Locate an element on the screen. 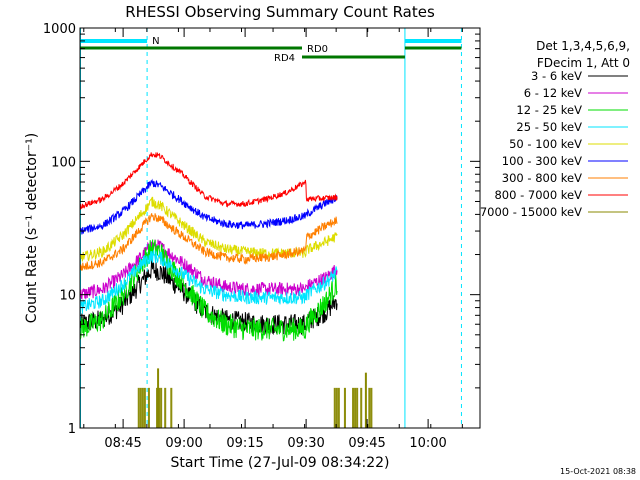 The height and width of the screenshot is (480, 640). x-tick-label: 09:30 is located at coordinates (305, 443).